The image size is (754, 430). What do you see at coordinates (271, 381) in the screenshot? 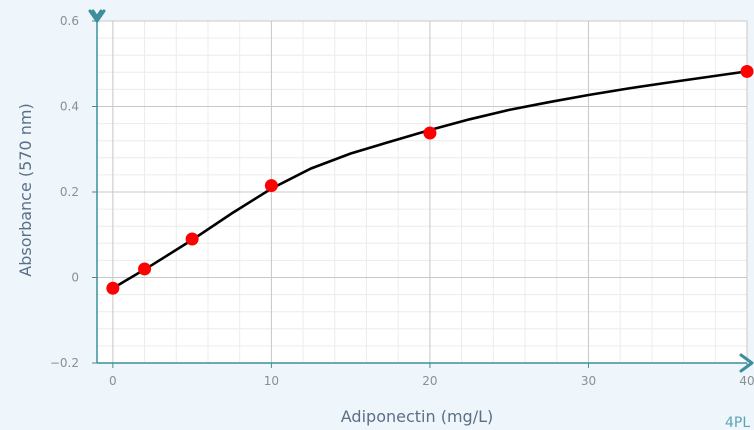
I see `x-tick-label: 10` at bounding box center [271, 381].